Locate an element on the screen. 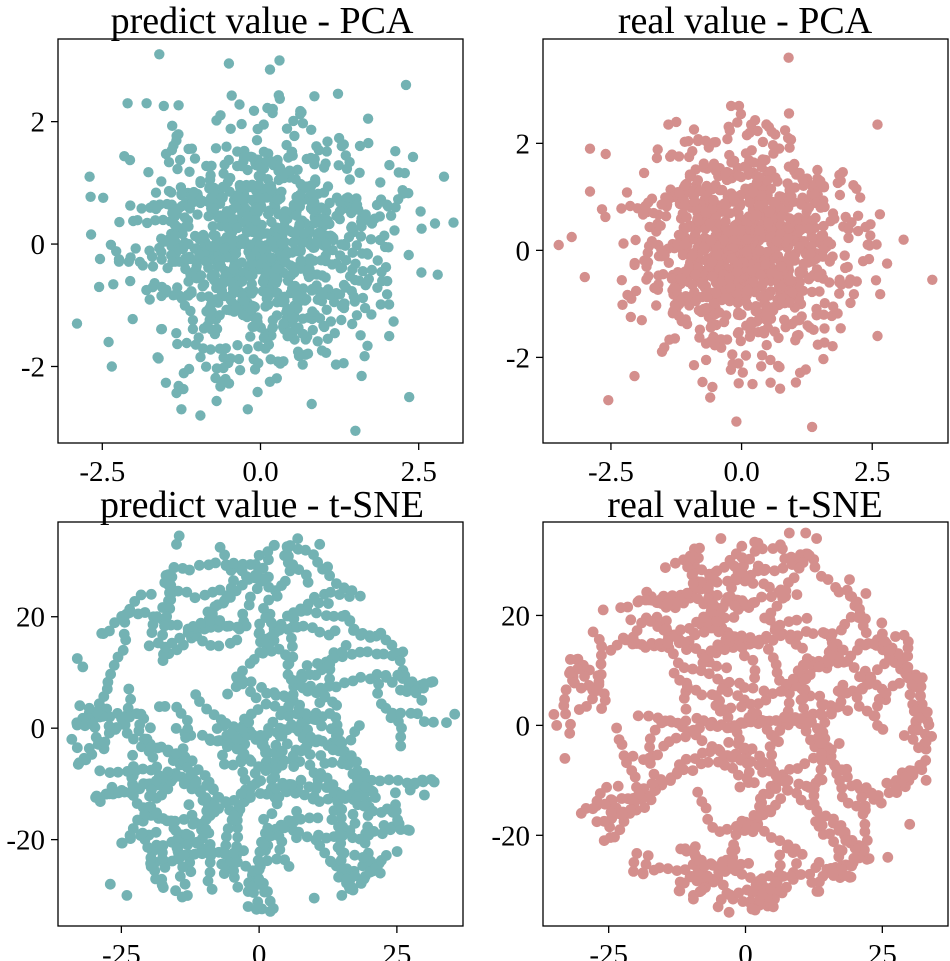 This screenshot has height=961, width=950. y-tick-label: 20 is located at coordinates (30, 618).